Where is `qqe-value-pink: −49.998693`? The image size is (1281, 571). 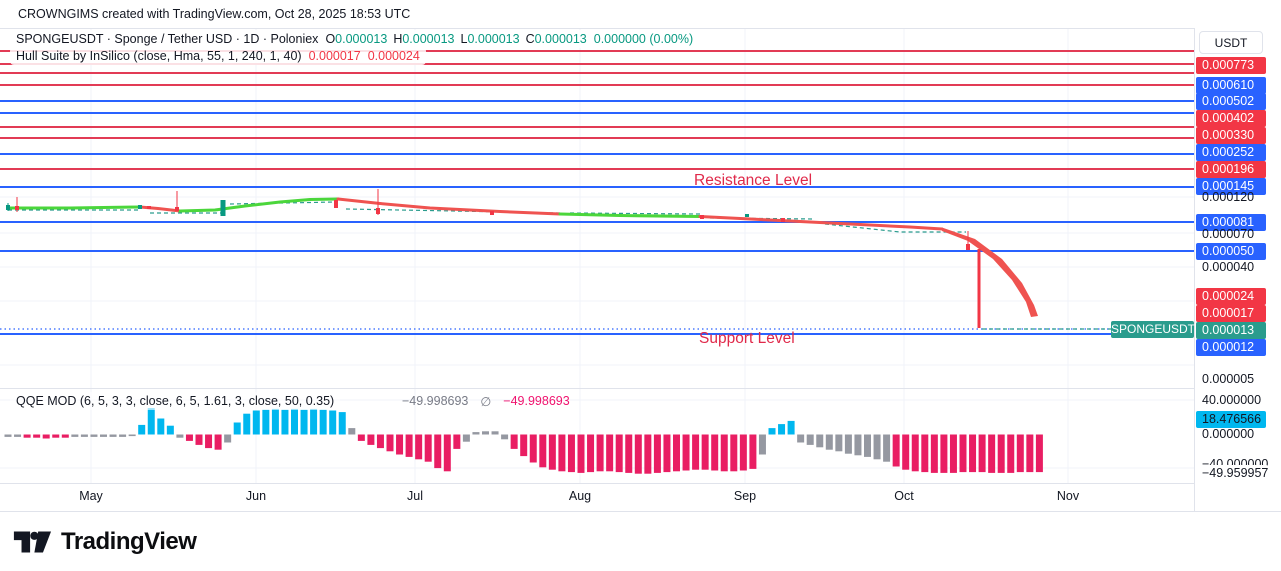 qqe-value-pink: −49.998693 is located at coordinates (536, 401).